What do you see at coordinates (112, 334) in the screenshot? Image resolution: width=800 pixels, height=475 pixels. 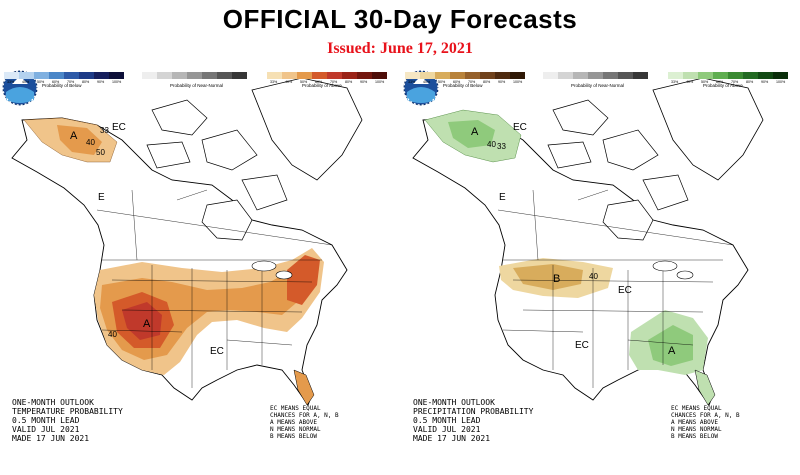 I see `contour-40-conus: 40` at bounding box center [112, 334].